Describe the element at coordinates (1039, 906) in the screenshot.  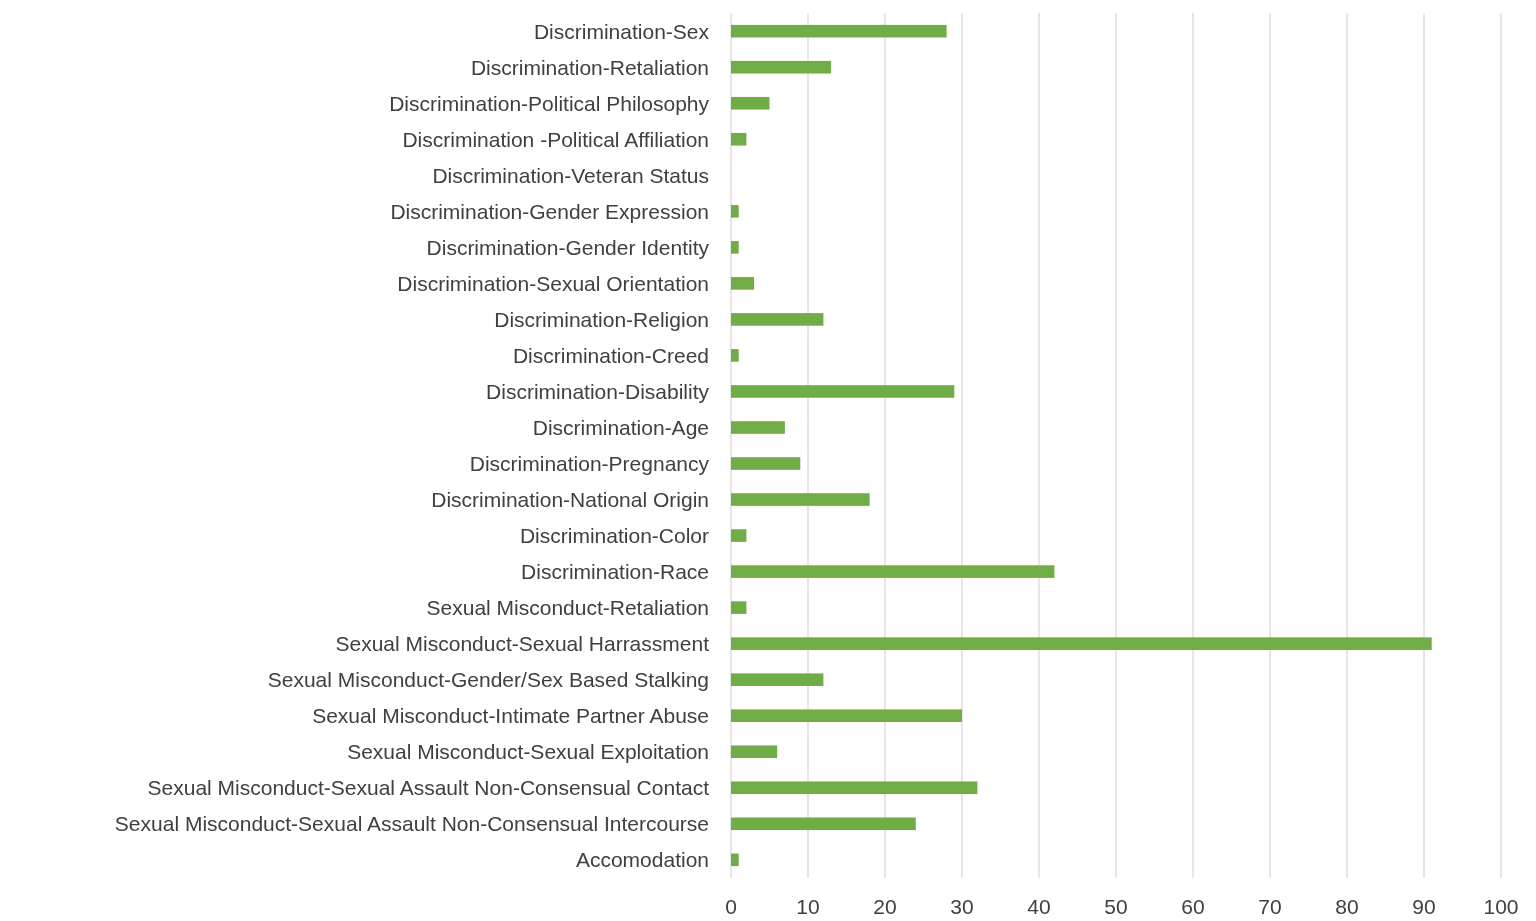
I see `x-tick-label: 40` at that location.